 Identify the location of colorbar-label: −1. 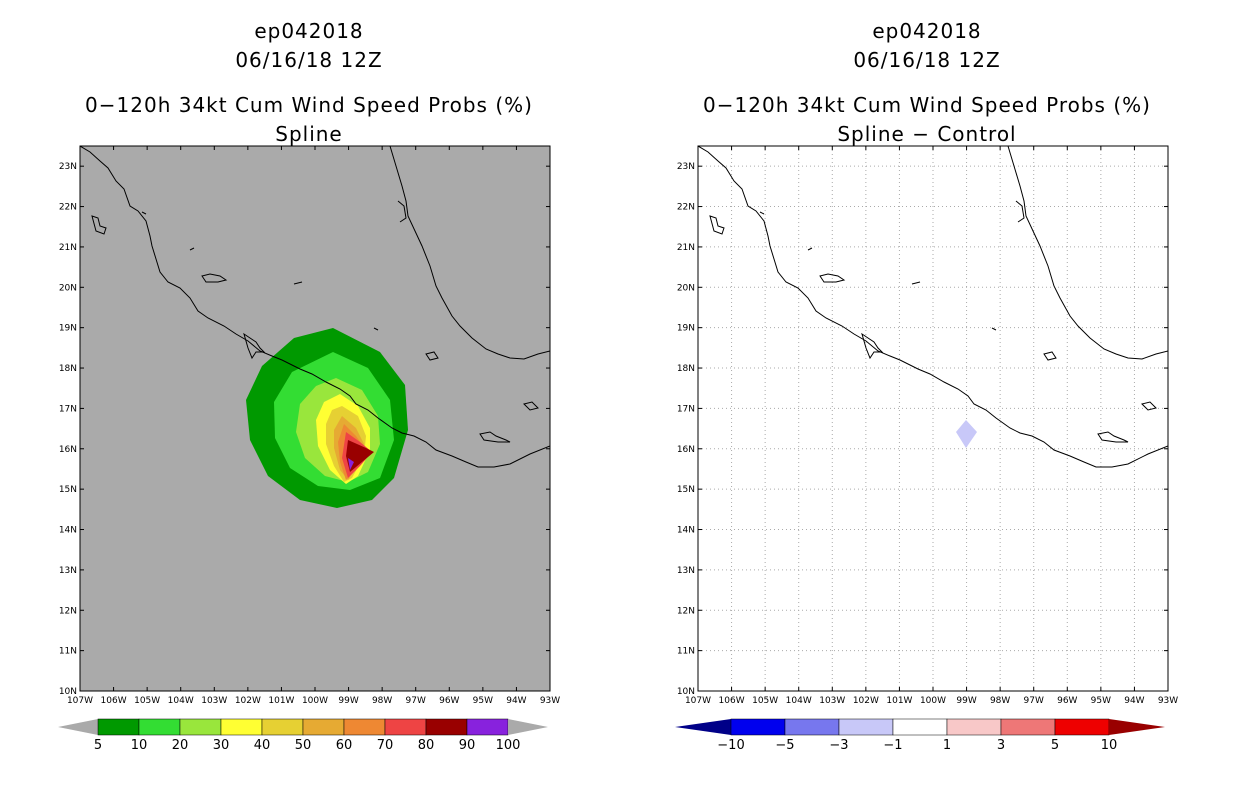
(892, 745).